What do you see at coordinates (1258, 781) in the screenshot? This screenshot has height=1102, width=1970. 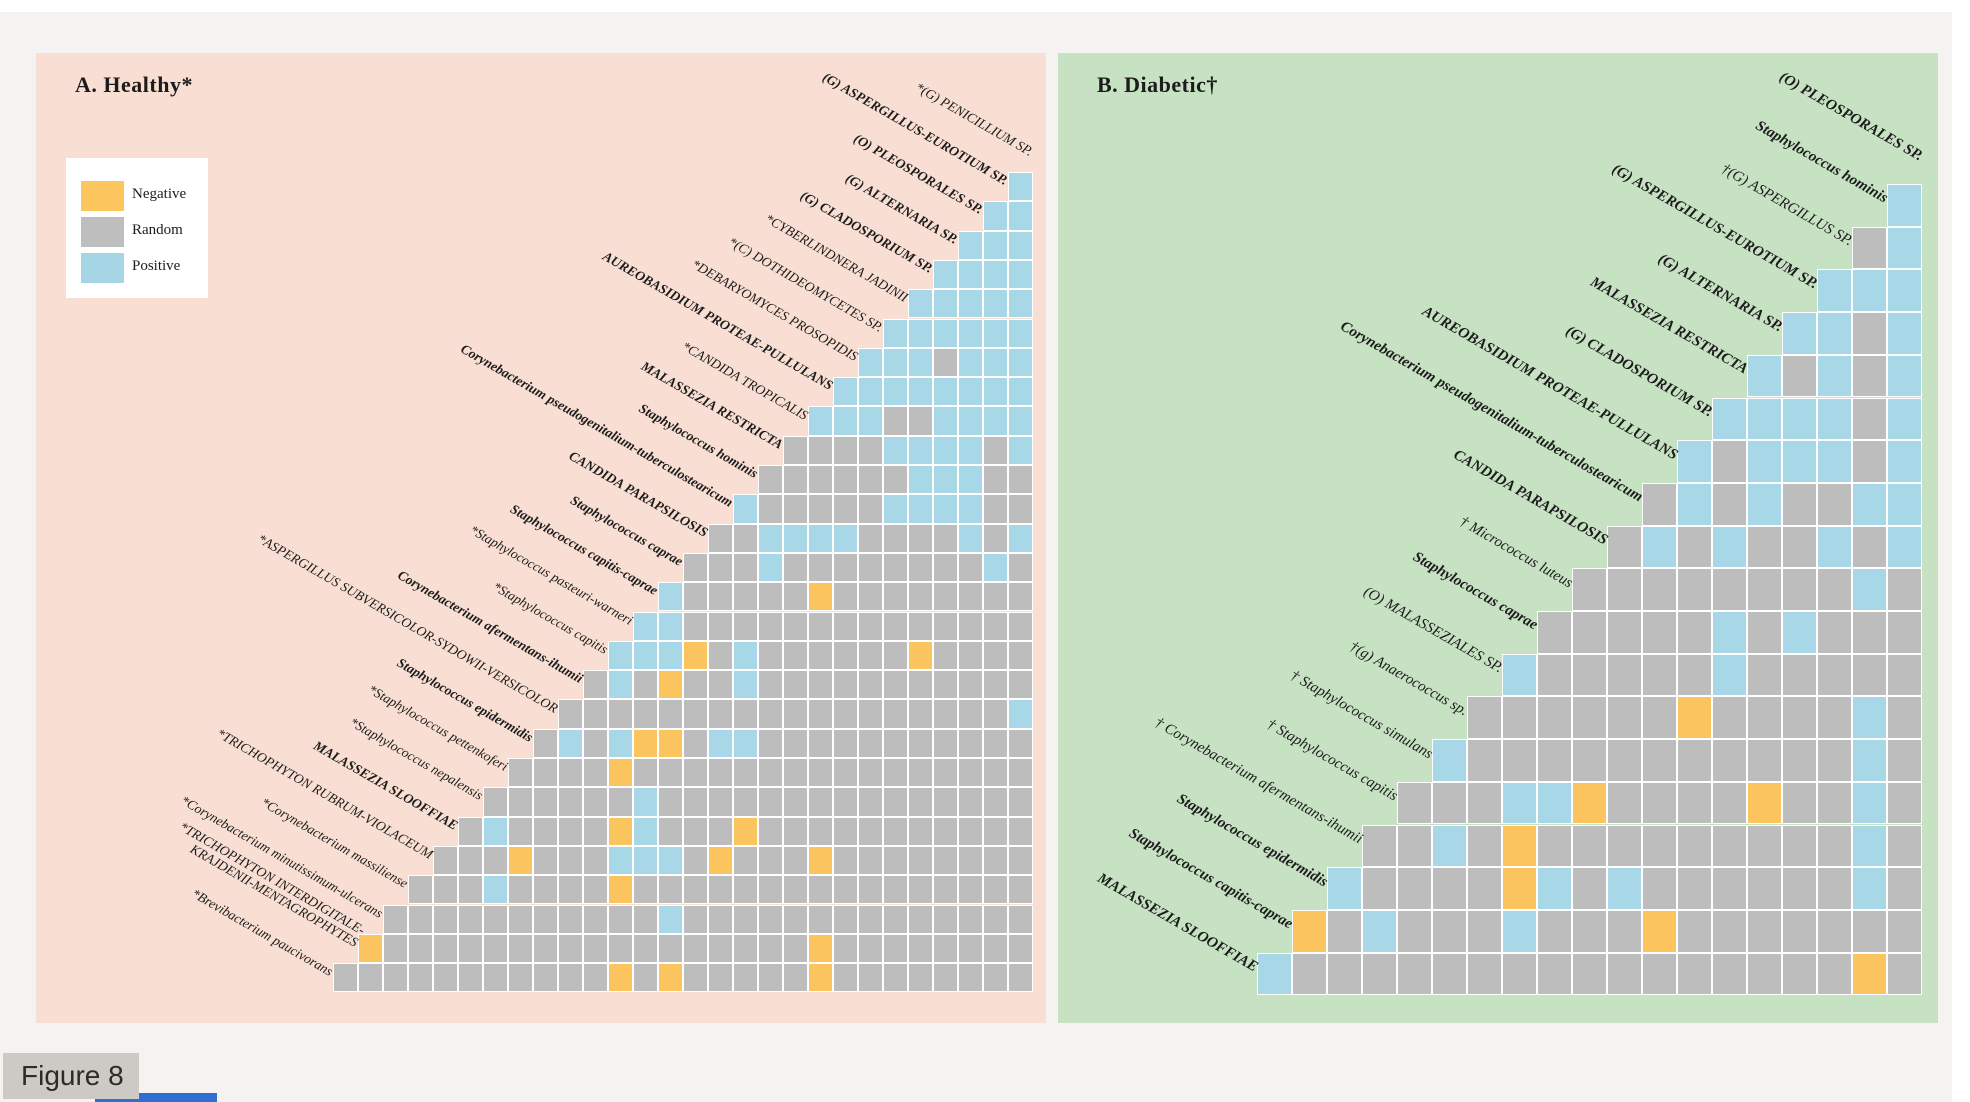 I see `taxon-label: † Corynebacterium afermentans-ihumii` at bounding box center [1258, 781].